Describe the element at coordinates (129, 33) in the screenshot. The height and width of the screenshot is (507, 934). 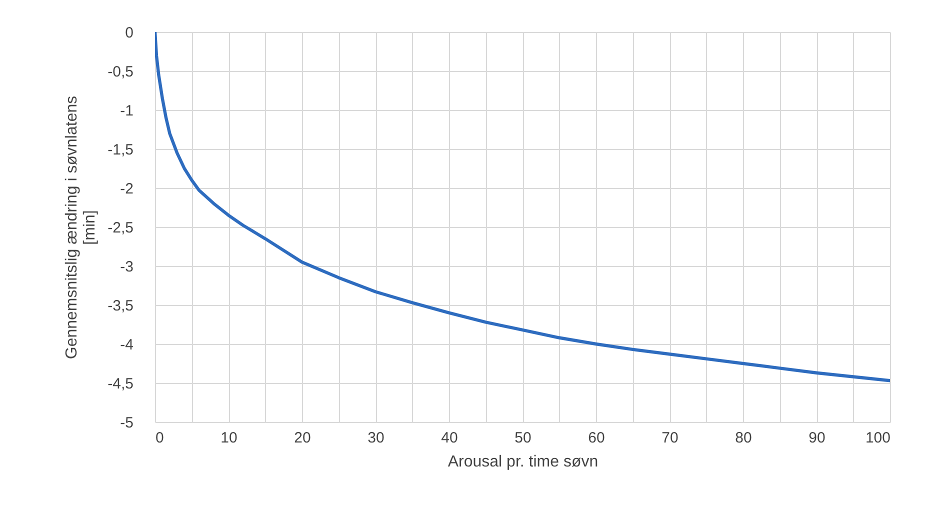
I see `y-tick-label: 0` at that location.